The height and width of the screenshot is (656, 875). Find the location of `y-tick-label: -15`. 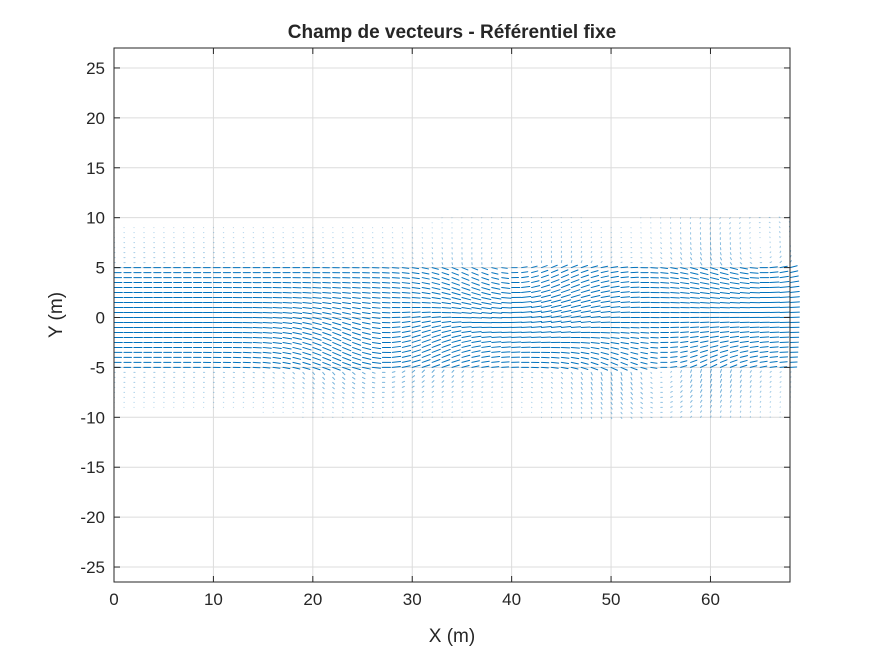

y-tick-label: -15 is located at coordinates (92, 467).